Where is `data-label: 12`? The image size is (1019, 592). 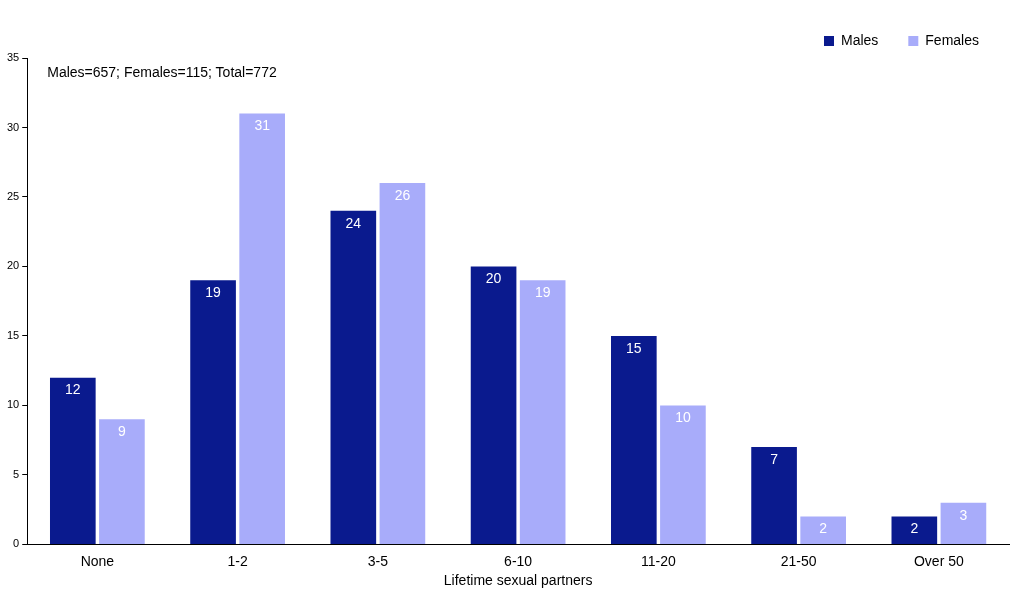
data-label: 12 is located at coordinates (73, 389).